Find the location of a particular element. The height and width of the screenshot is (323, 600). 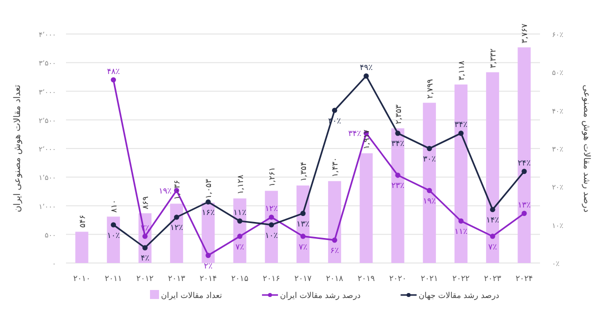

data-label: ۱,۲۶۱ is located at coordinates (271, 177).